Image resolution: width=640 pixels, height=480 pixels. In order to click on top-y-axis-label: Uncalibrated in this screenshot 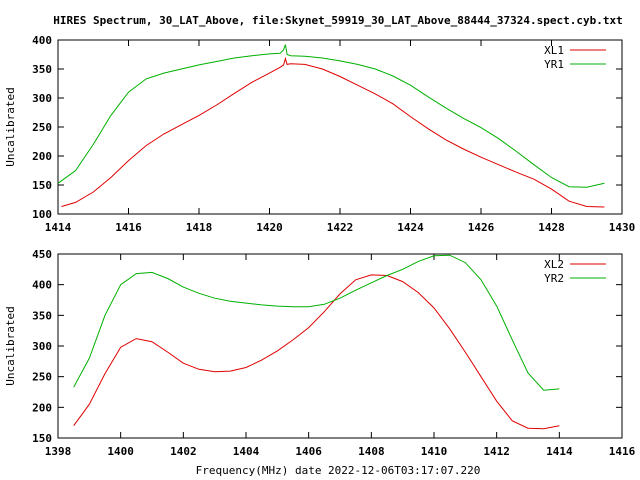, I will do `click(10, 126)`.